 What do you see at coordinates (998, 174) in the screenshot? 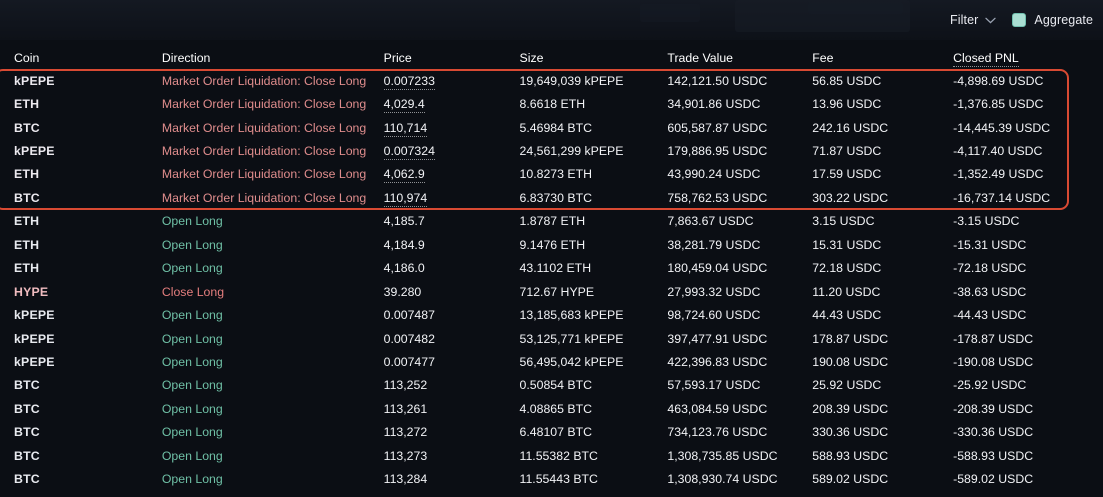
I see `cell-closed-pnl: -1,352.49 USDC` at bounding box center [998, 174].